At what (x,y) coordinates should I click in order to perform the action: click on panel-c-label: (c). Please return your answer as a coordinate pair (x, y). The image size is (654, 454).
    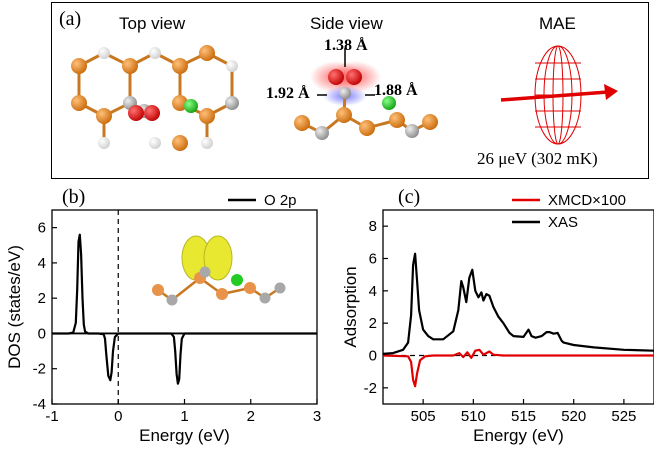
    Looking at the image, I should click on (409, 197).